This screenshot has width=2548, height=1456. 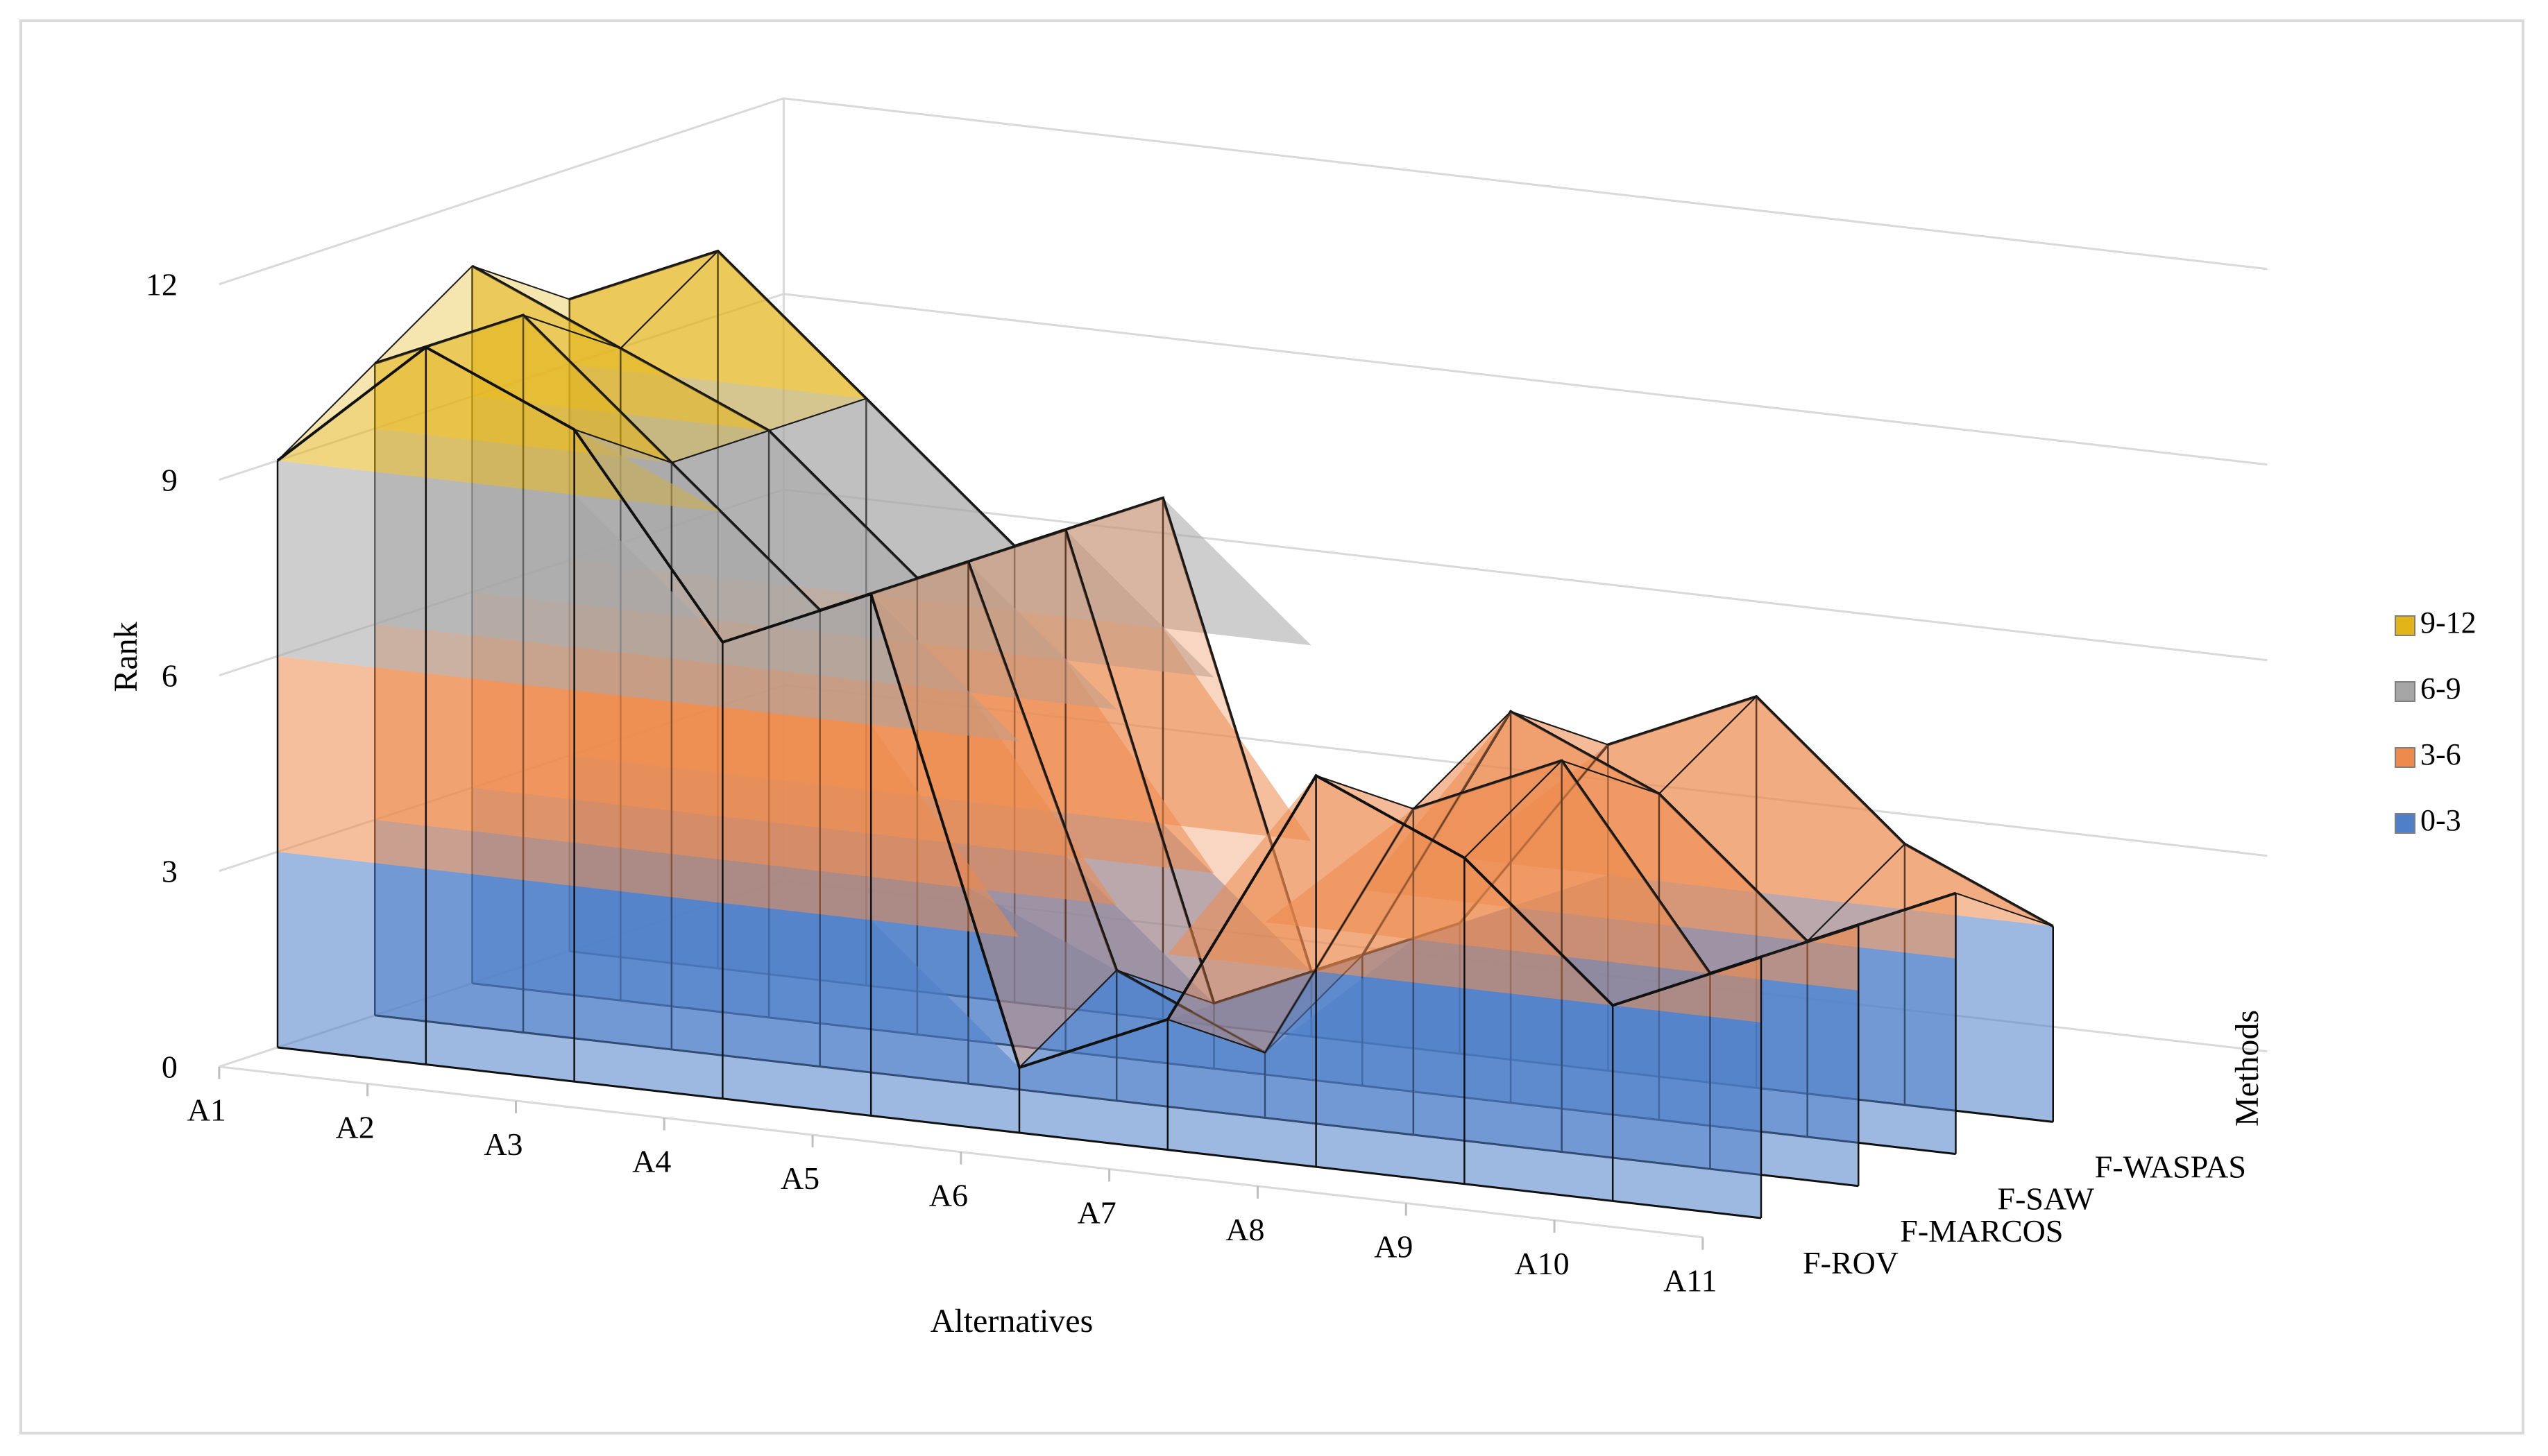 What do you see at coordinates (1851, 1263) in the screenshot?
I see `depth-tick-label: F-ROV` at bounding box center [1851, 1263].